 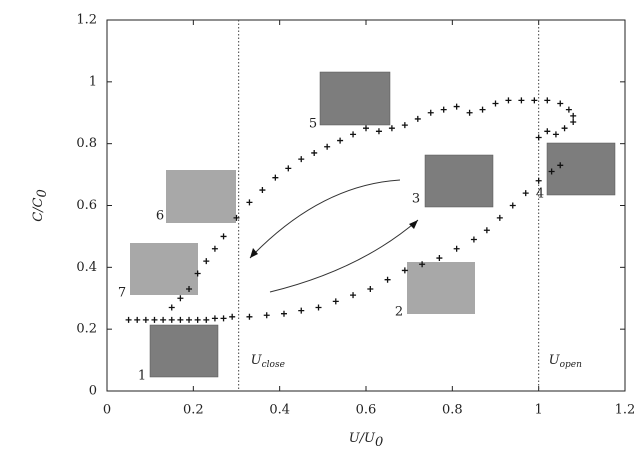 I want to click on photo-number: 3, so click(x=416, y=199).